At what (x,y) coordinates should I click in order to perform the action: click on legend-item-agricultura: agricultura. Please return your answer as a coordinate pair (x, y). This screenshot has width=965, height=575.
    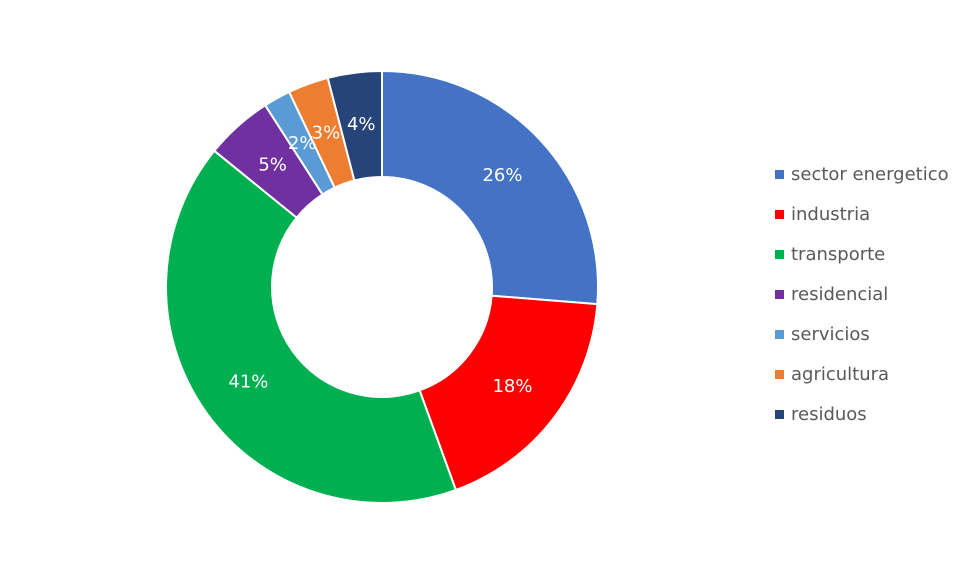
    Looking at the image, I should click on (862, 374).